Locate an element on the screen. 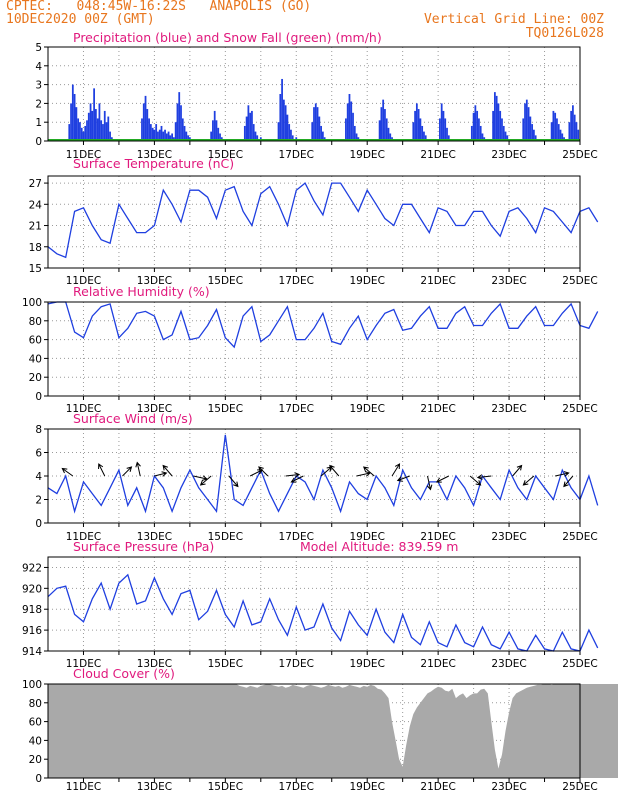 The height and width of the screenshot is (800, 618). rh-series-line is located at coordinates (323, 325).